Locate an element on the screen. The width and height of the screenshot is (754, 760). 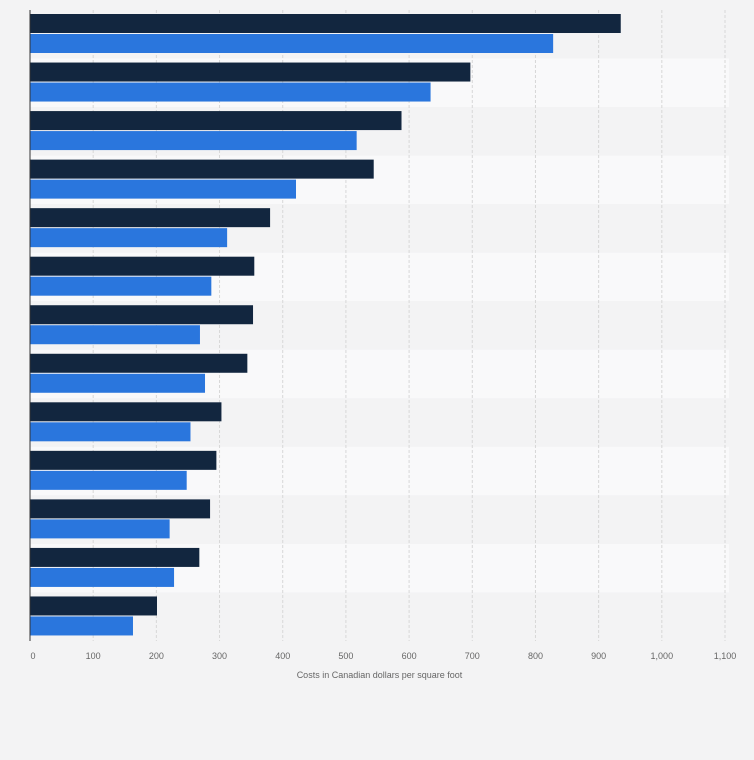
x-tick-label: 700 is located at coordinates (472, 656).